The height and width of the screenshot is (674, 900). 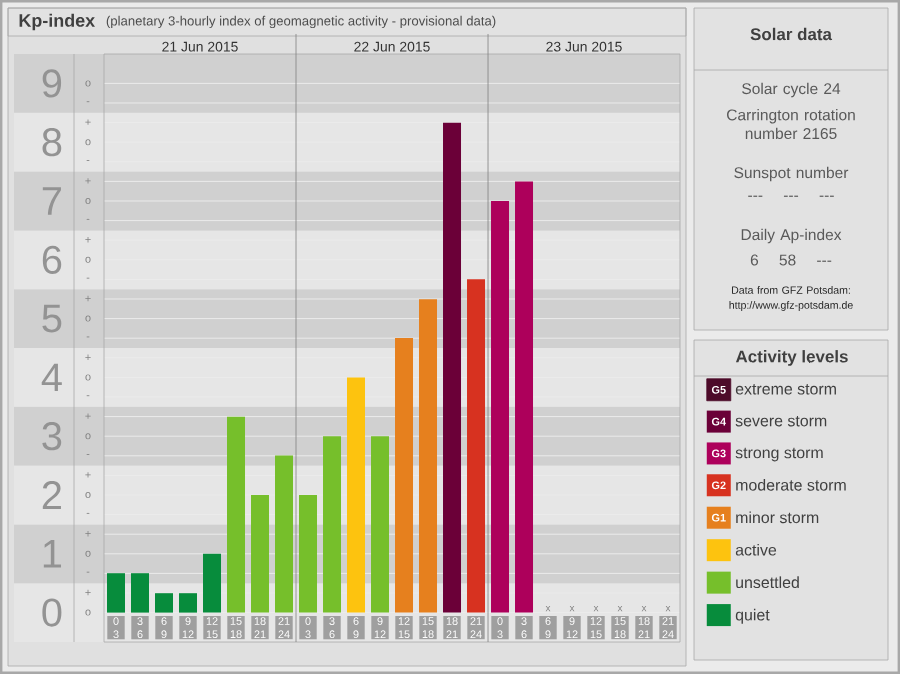 What do you see at coordinates (52, 318) in the screenshot?
I see `y-tick-label: 5` at bounding box center [52, 318].